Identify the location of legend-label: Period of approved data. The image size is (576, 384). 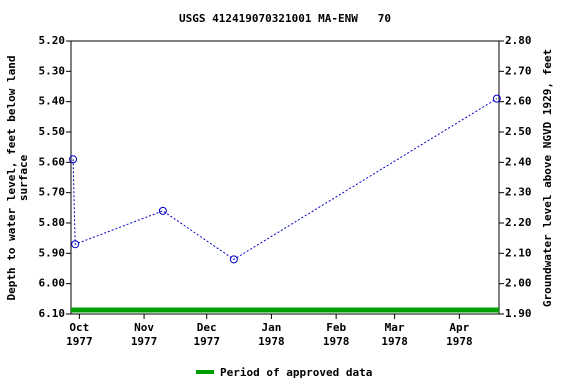
(296, 372).